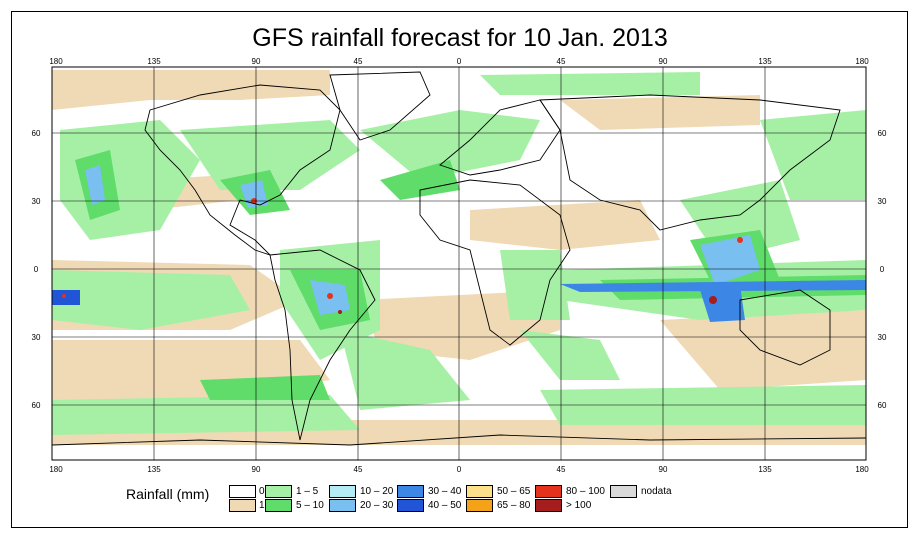 This screenshot has width=920, height=539. Describe the element at coordinates (154, 469) in the screenshot. I see `lon-tick-bottom-1: 135` at that location.